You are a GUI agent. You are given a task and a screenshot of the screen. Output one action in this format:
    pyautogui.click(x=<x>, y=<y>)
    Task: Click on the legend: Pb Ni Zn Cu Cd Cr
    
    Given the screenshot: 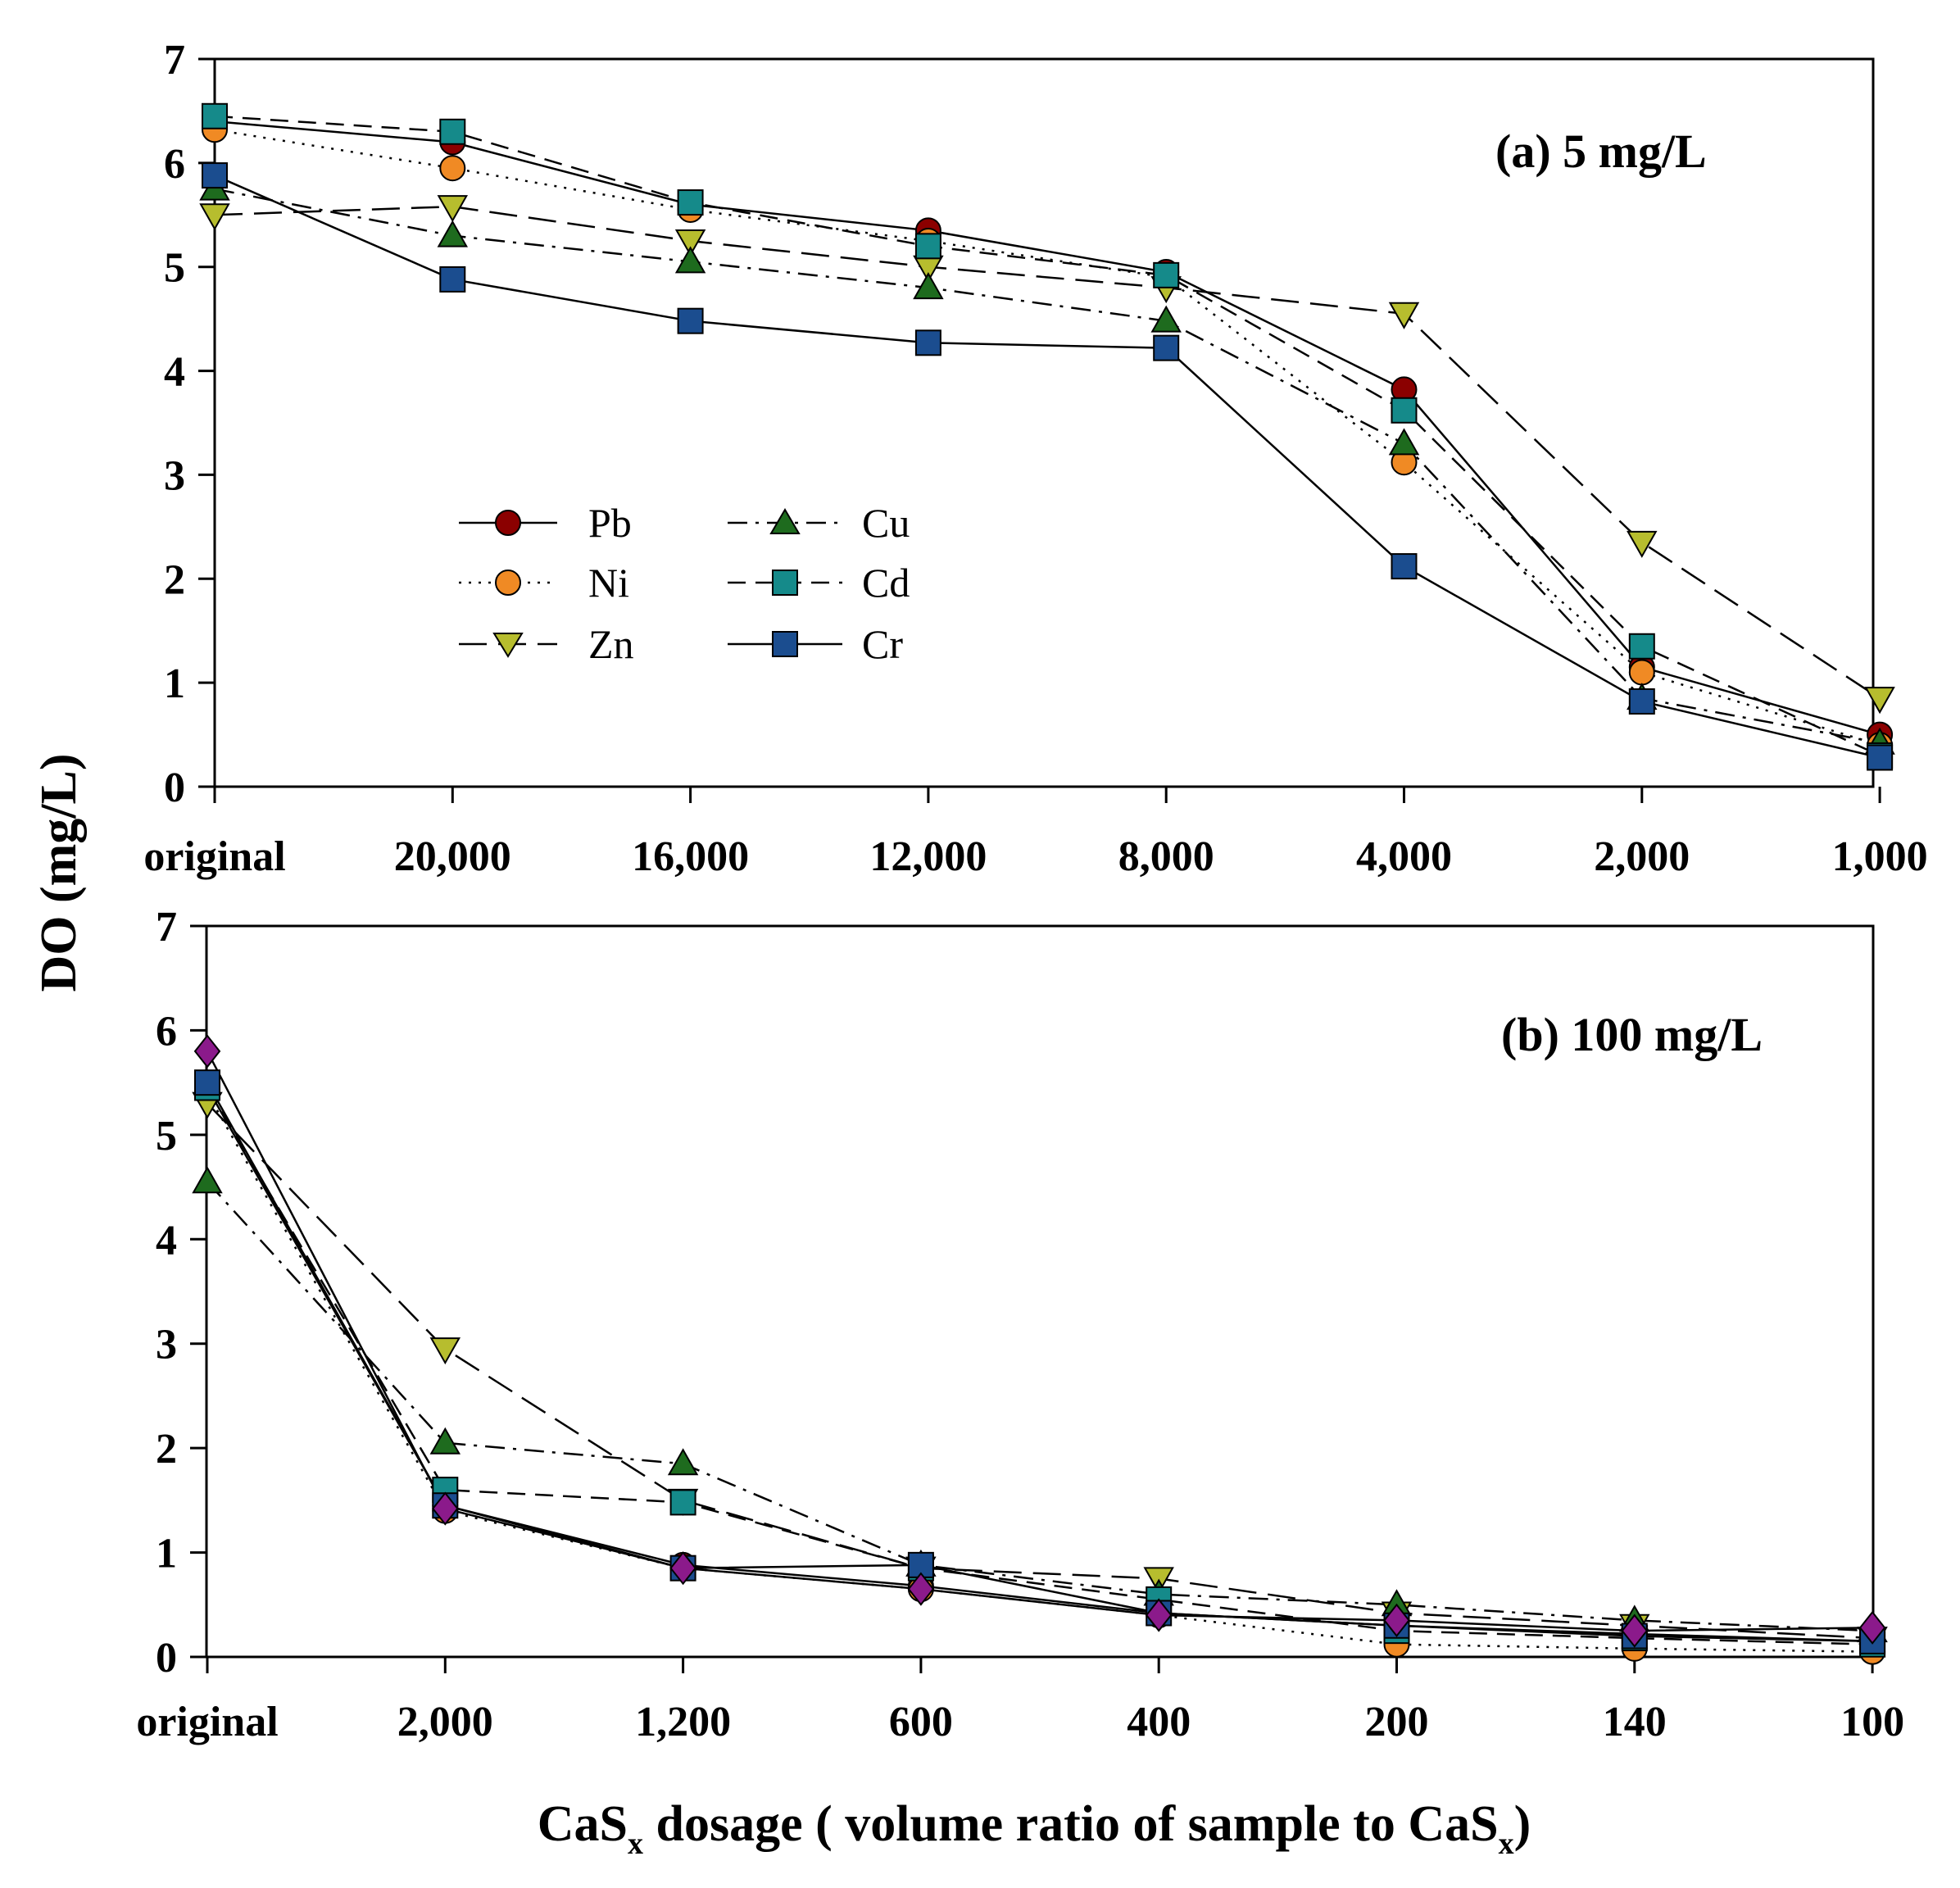 What is the action you would take?
    pyautogui.click(x=684, y=583)
    